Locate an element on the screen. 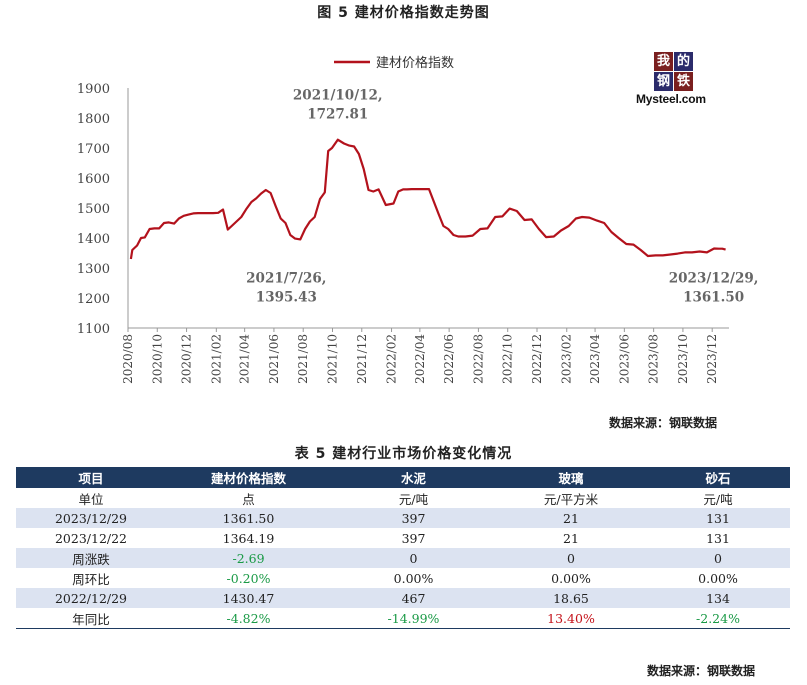 The image size is (807, 685). table-cell: 周环比 is located at coordinates (91, 579).